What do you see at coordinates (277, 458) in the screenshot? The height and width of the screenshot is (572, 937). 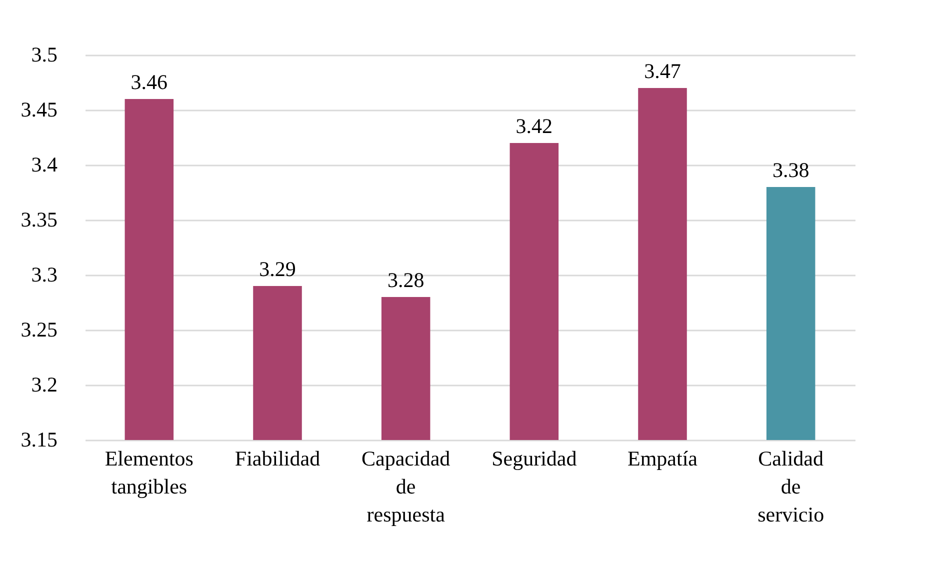 I see `x-tick-label: Fiabilidad` at bounding box center [277, 458].